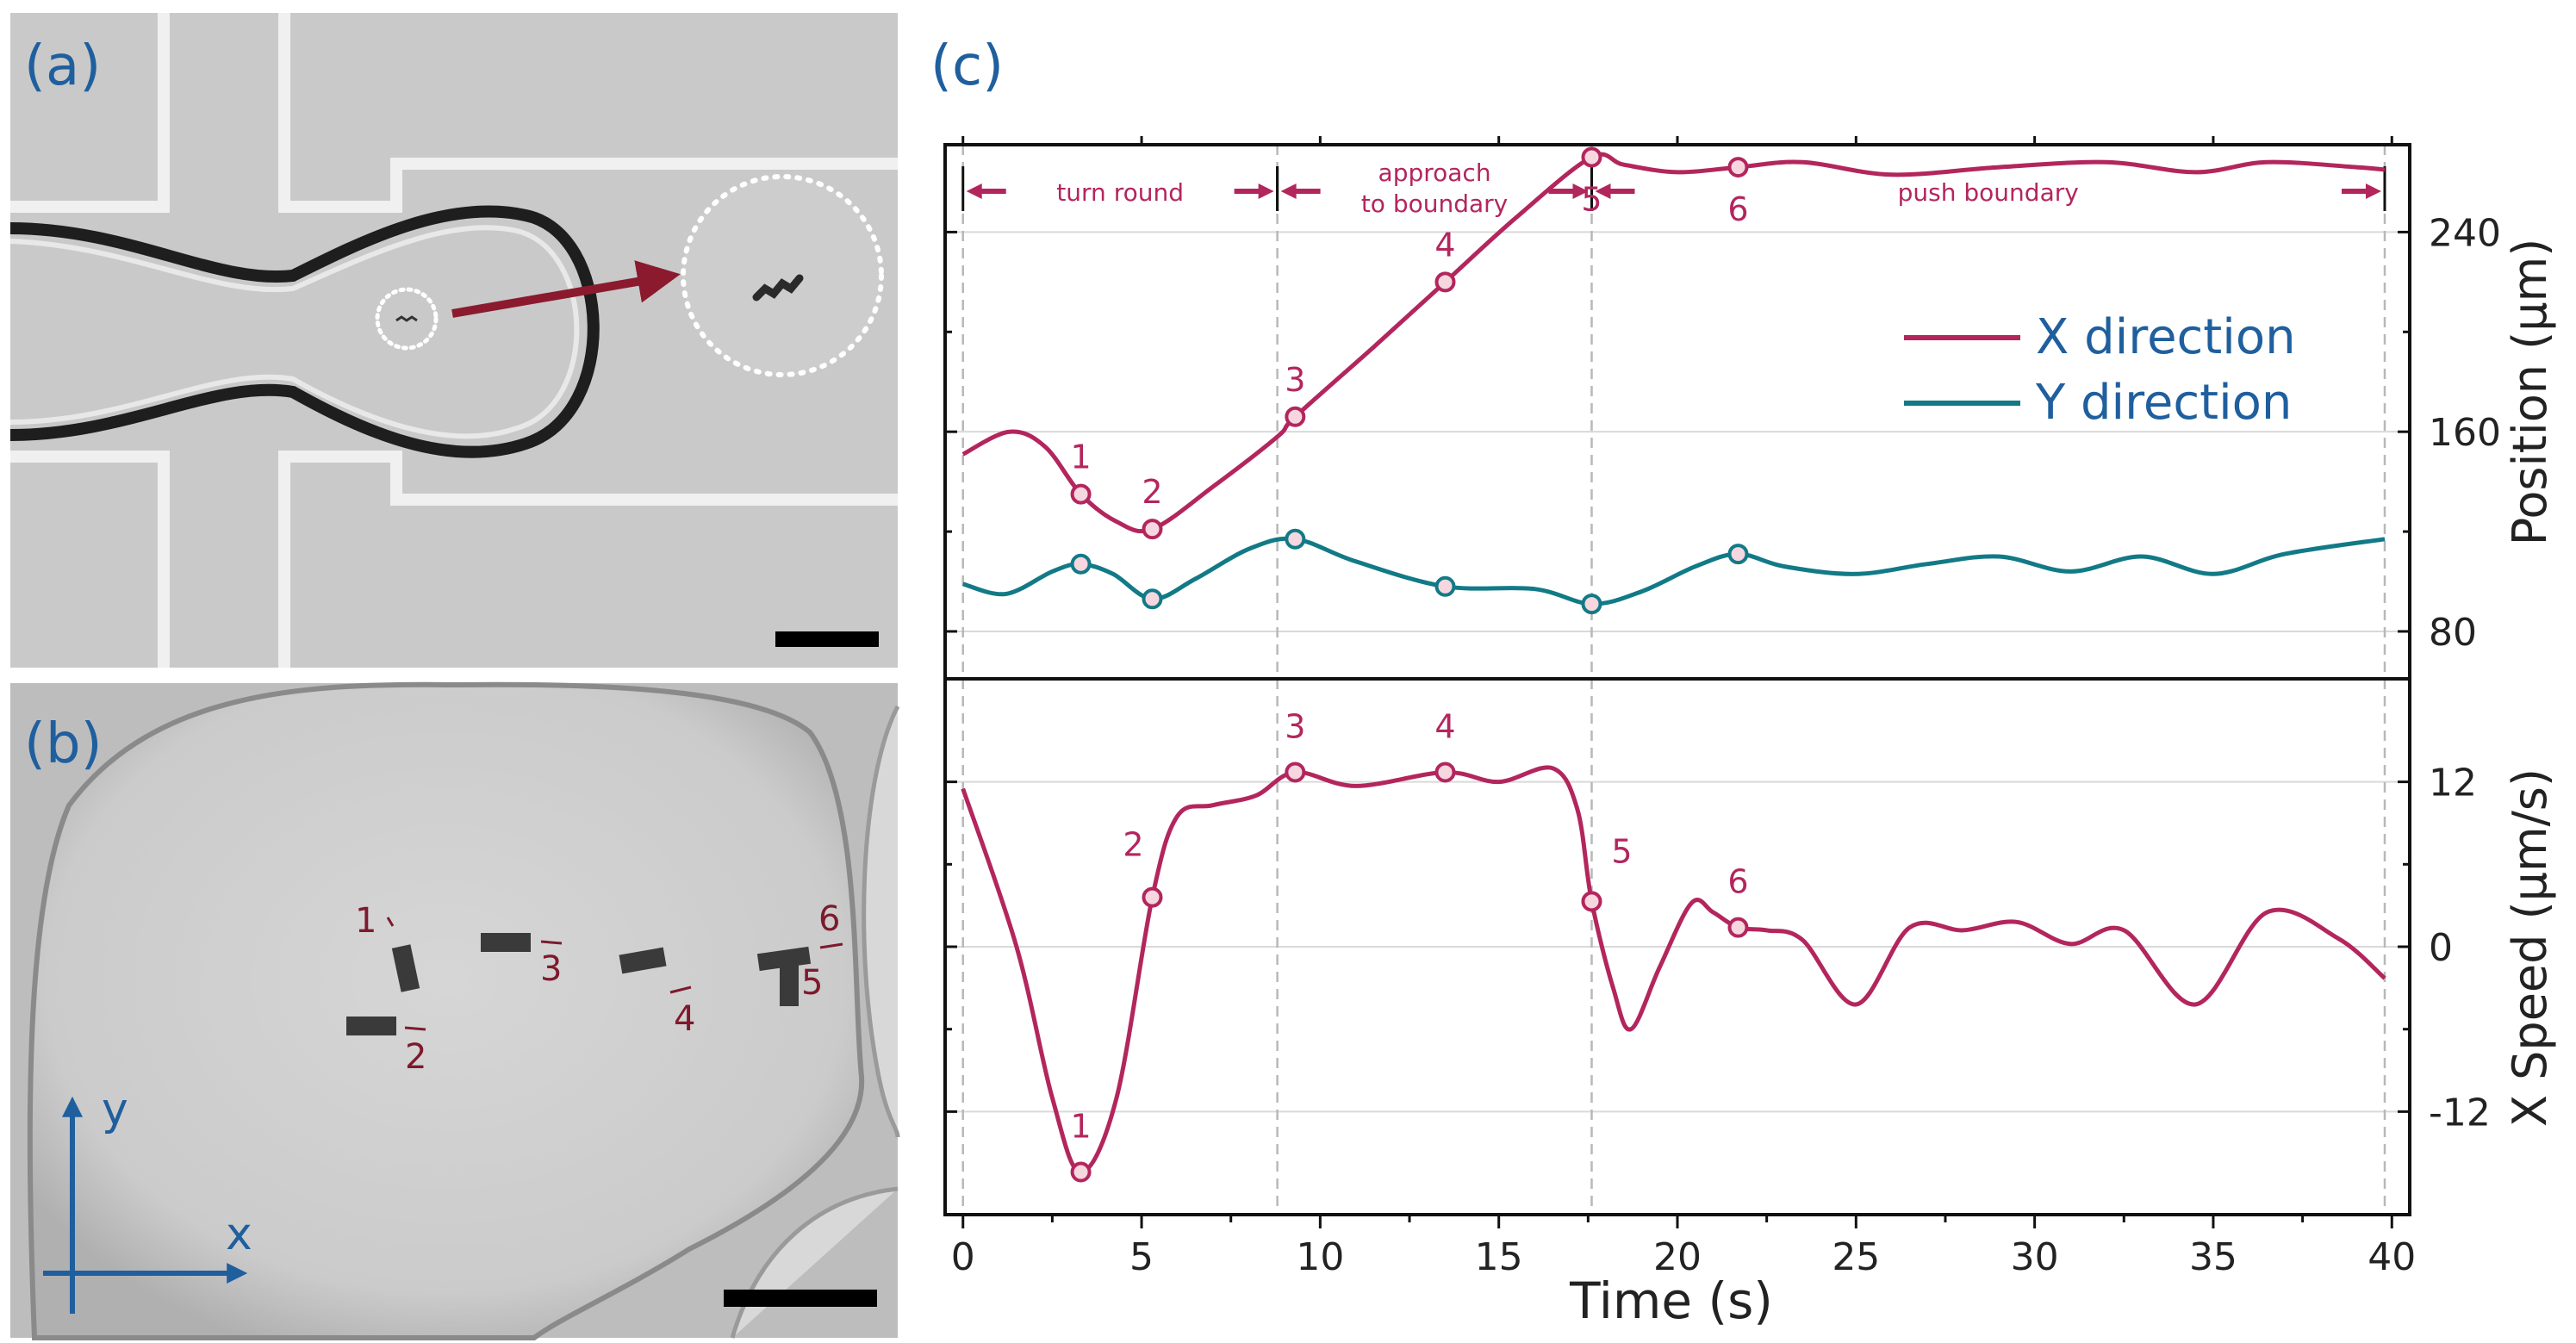 The height and width of the screenshot is (1343, 2576). What do you see at coordinates (801, 1298) in the screenshot?
I see `panel-b-scale-bar` at bounding box center [801, 1298].